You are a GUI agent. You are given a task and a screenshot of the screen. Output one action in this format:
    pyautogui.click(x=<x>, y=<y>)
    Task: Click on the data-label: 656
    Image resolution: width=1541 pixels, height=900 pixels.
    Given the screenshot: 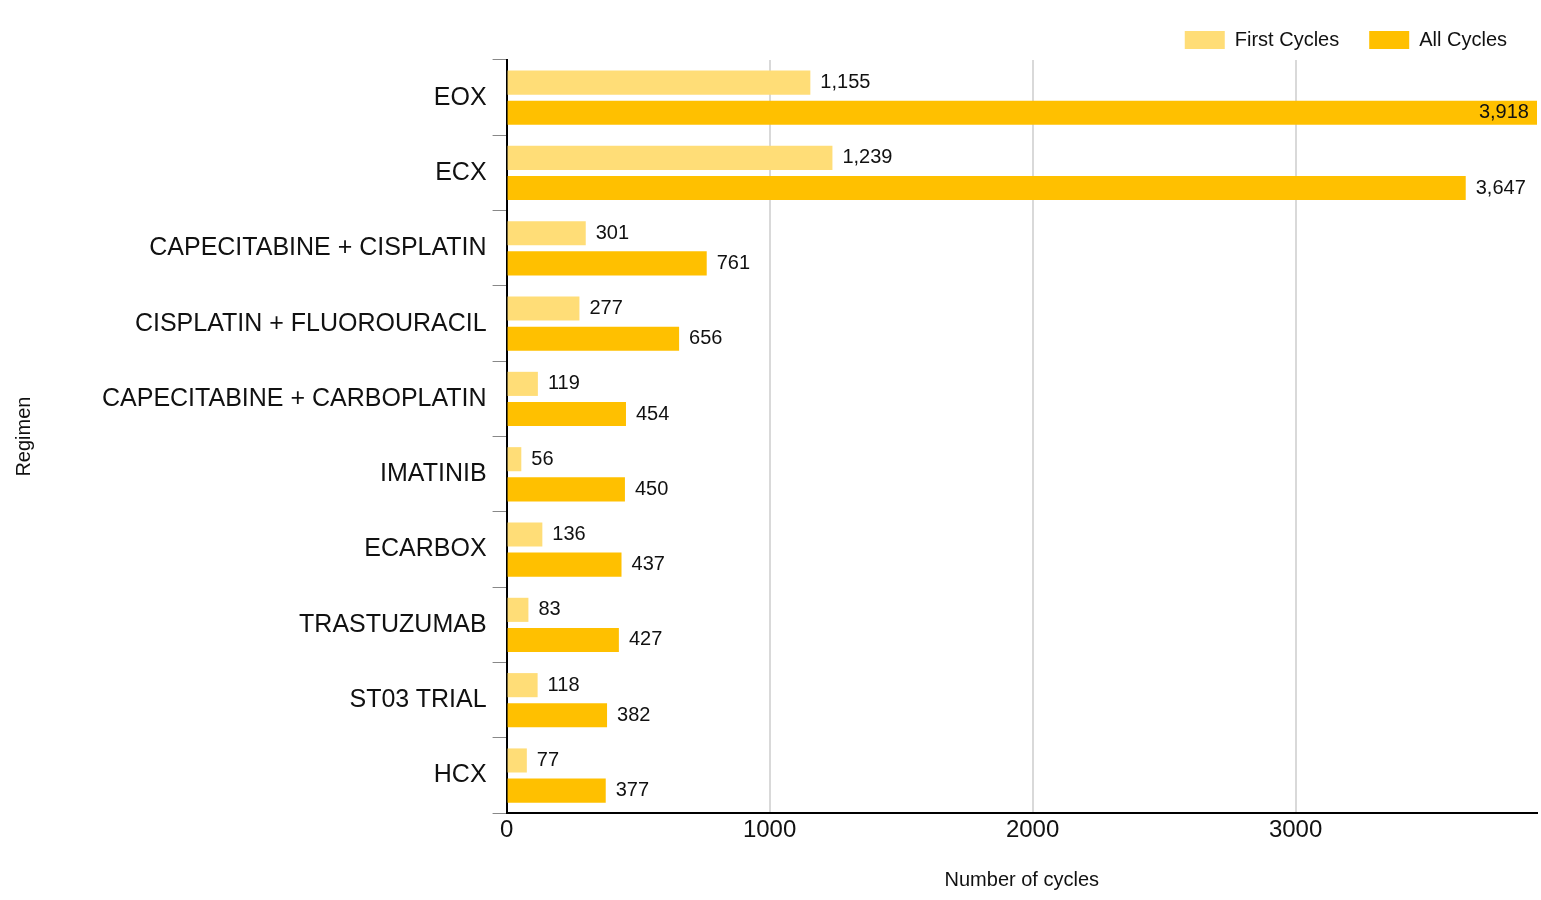 What is the action you would take?
    pyautogui.click(x=706, y=337)
    